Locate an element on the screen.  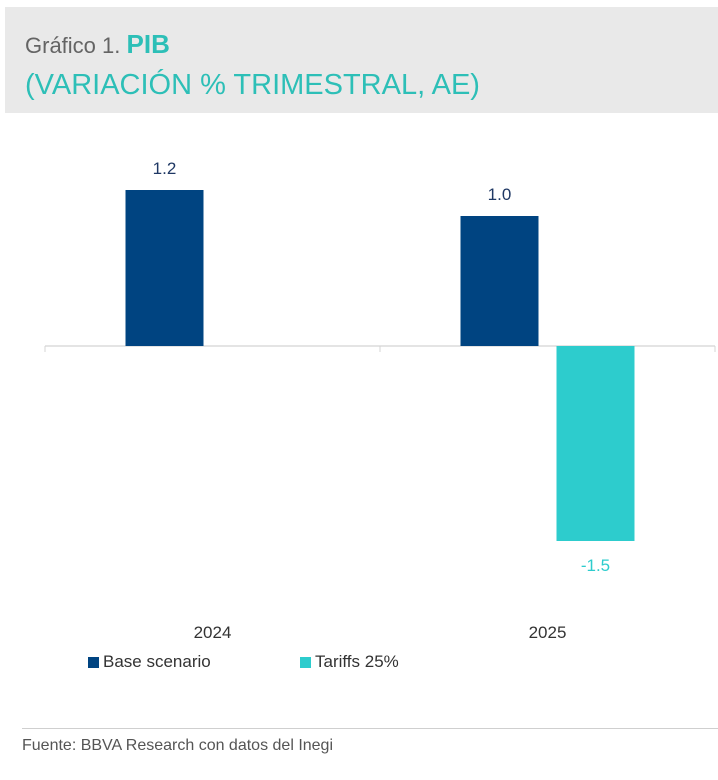
source-divider is located at coordinates (370, 728).